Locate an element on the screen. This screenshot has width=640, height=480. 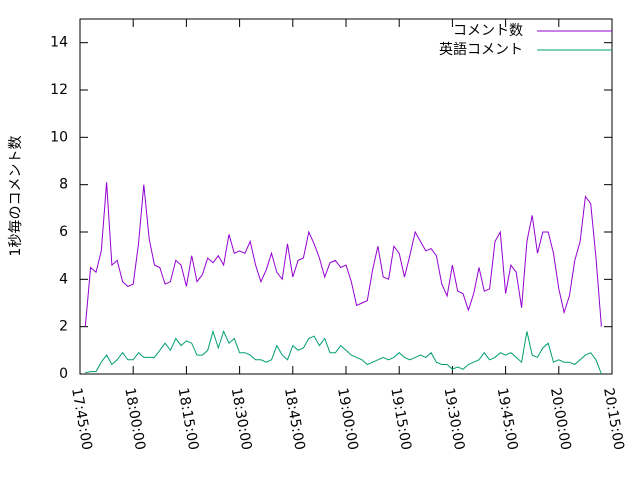
legend-label: 英語コメント is located at coordinates (481, 49).